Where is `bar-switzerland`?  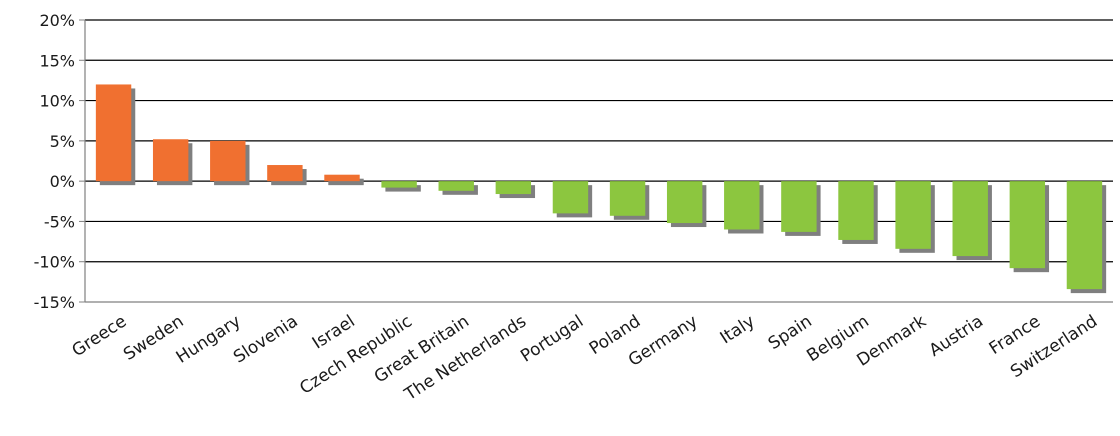
bar-switzerland is located at coordinates (1084, 235).